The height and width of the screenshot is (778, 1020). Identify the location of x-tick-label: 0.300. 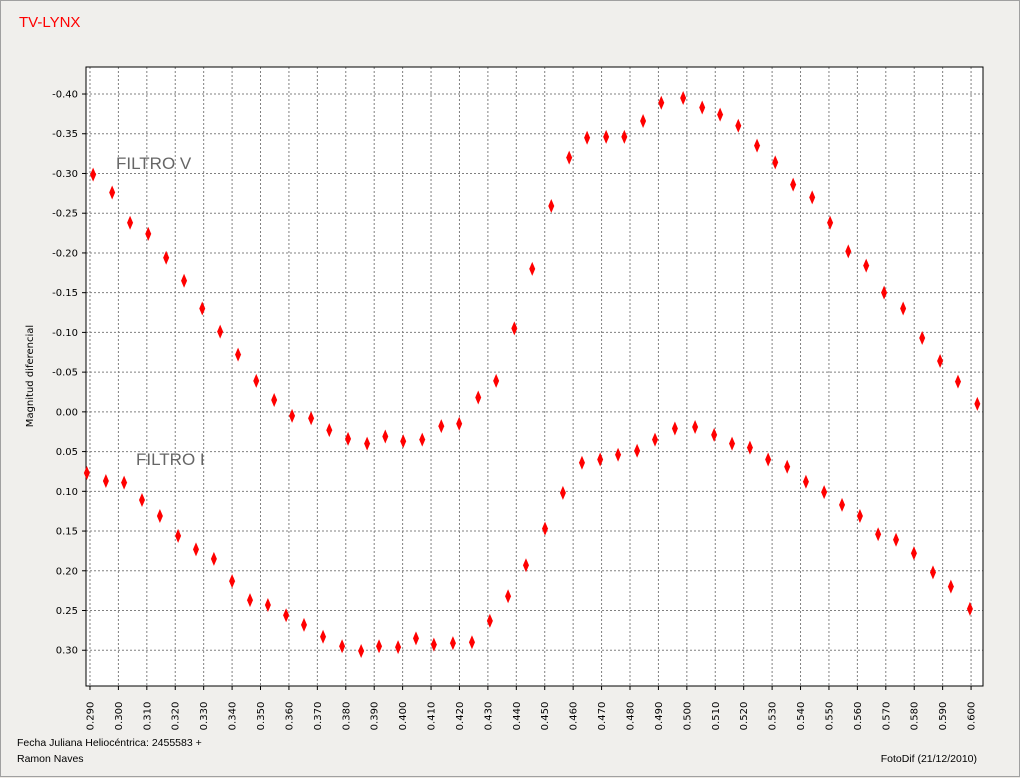
(119, 716).